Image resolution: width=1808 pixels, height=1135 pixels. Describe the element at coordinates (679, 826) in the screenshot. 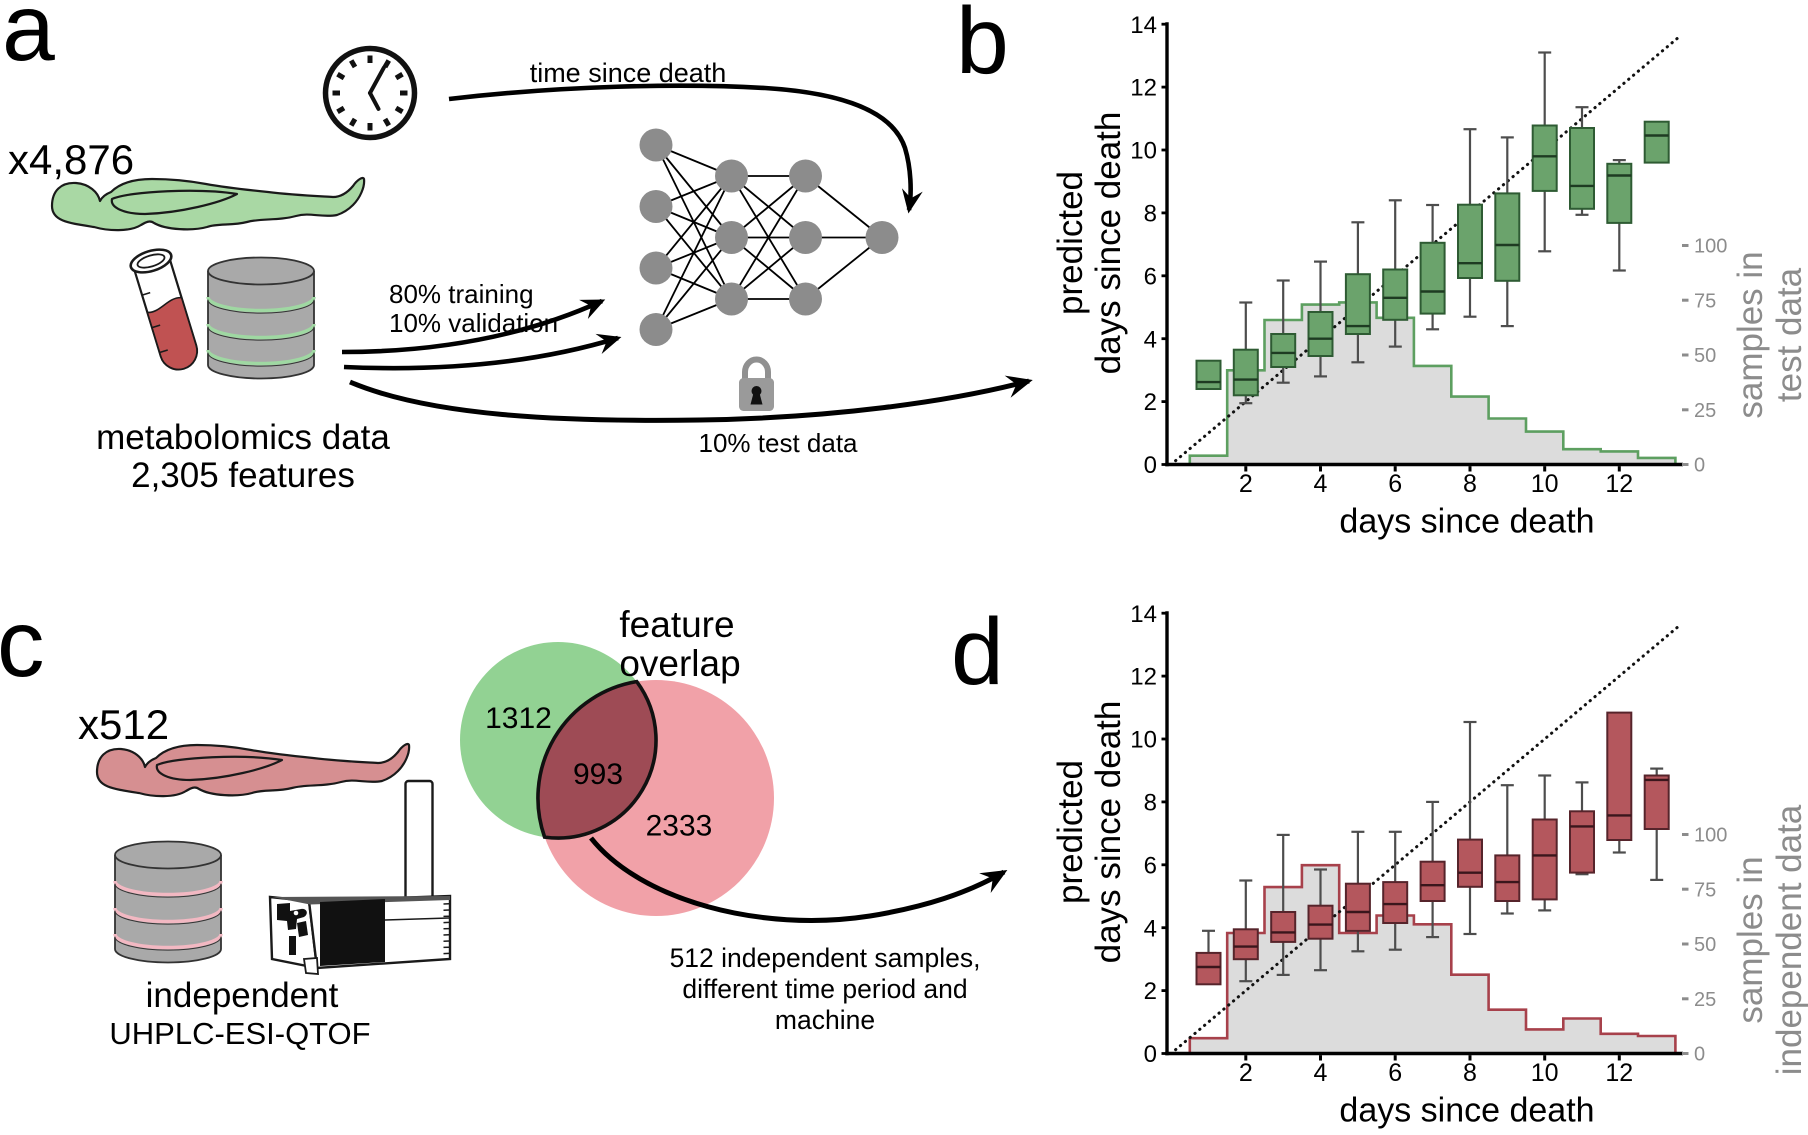

I see `svg-text: 2333` at that location.